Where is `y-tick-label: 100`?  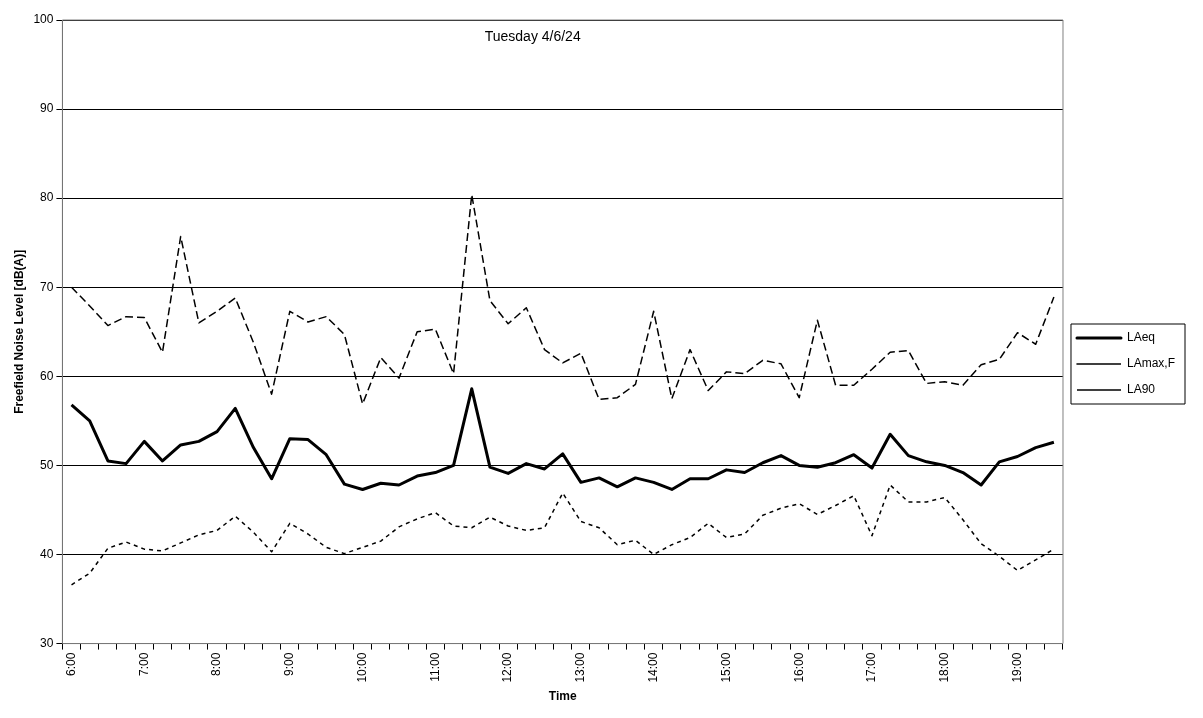
y-tick-label: 100 is located at coordinates (43, 19).